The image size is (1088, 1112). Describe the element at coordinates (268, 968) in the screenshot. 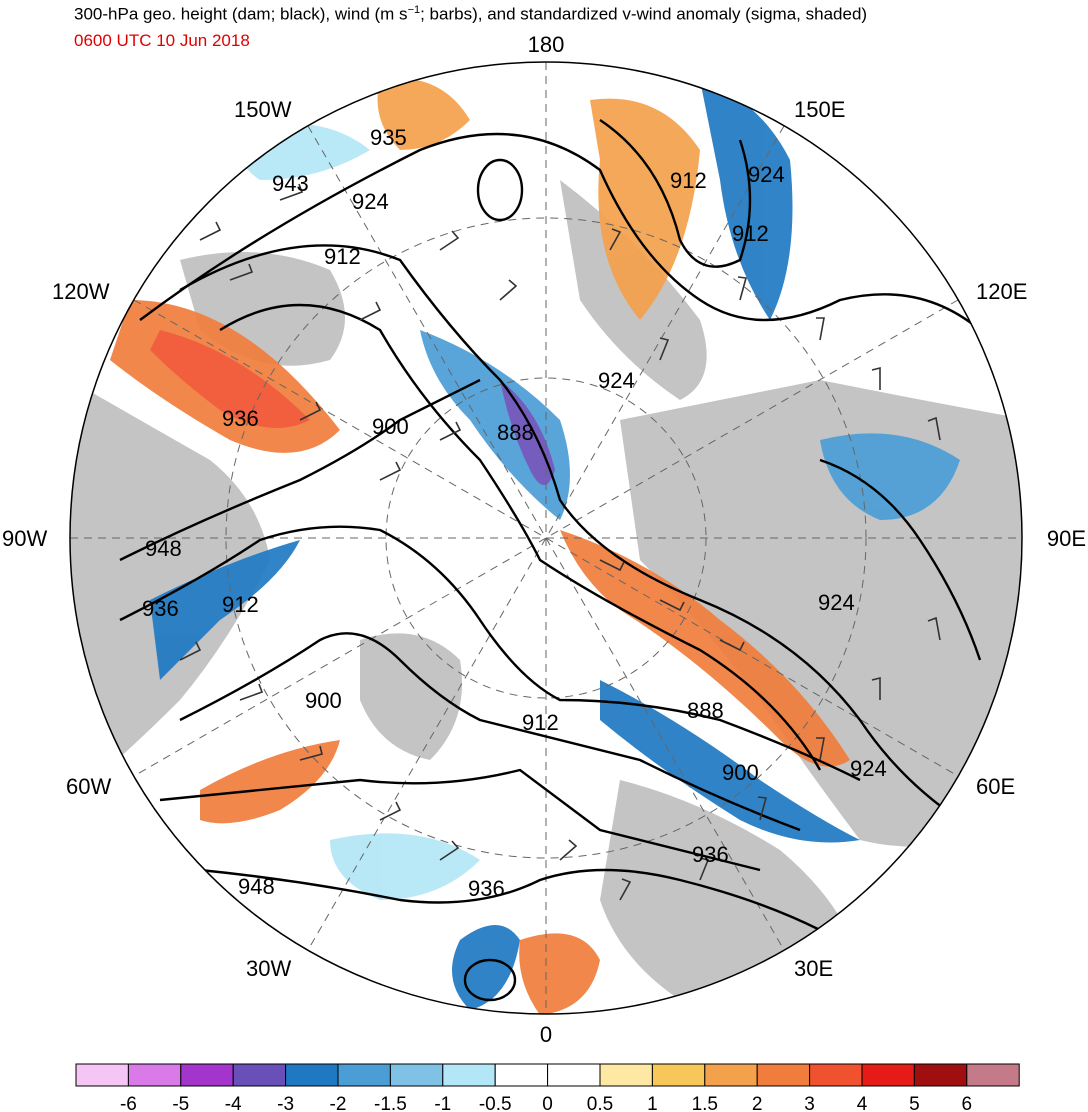

I see `lon-label-30w: 30W` at that location.